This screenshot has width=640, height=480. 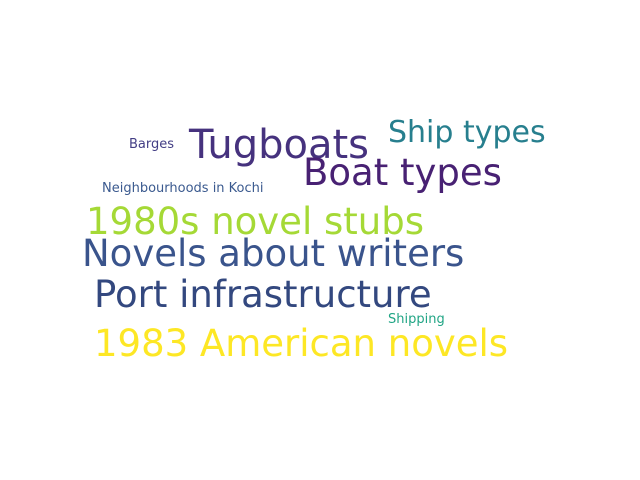 I want to click on word-barges: Barges, so click(x=152, y=144).